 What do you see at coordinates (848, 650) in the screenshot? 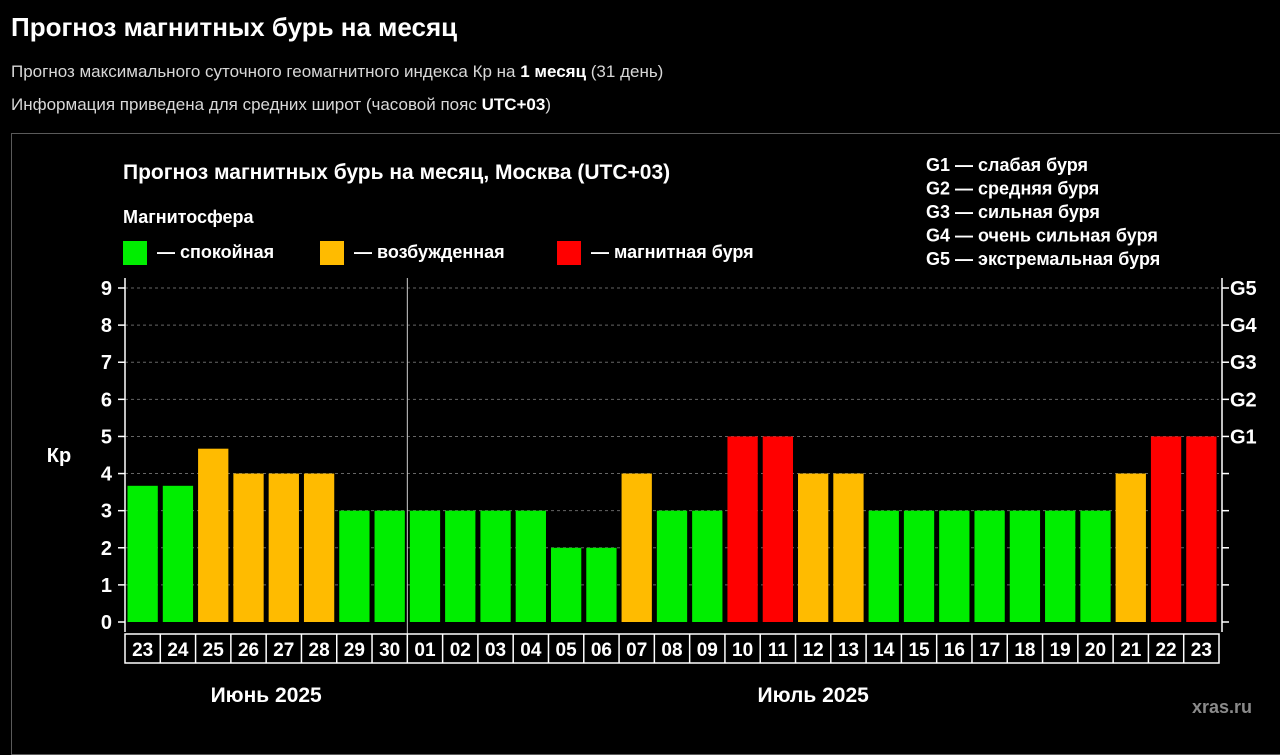
I see `x-tick-label: 13` at bounding box center [848, 650].